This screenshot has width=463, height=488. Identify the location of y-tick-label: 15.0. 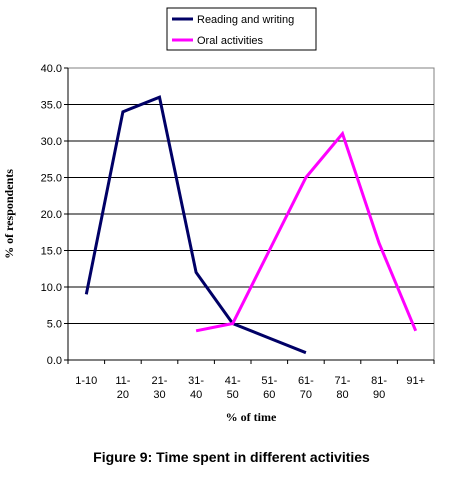
(51, 252).